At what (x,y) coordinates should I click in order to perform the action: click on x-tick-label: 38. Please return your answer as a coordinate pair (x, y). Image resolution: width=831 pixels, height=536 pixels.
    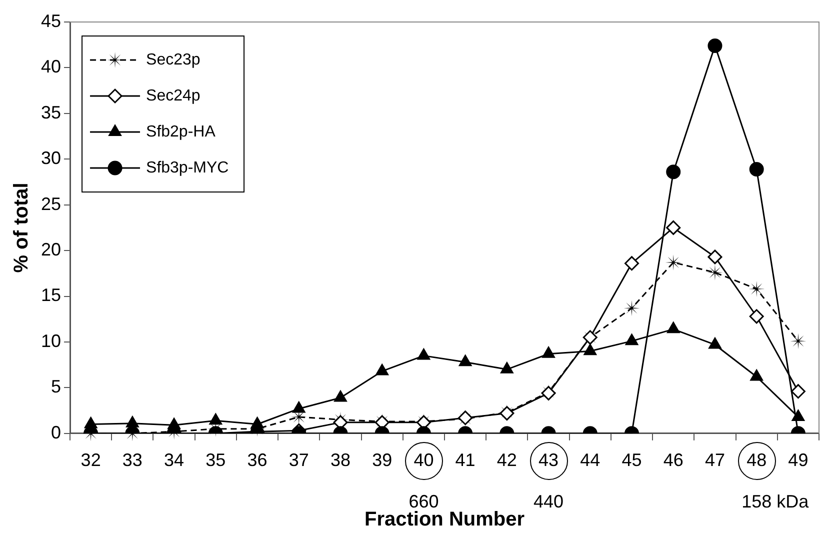
    Looking at the image, I should click on (340, 460).